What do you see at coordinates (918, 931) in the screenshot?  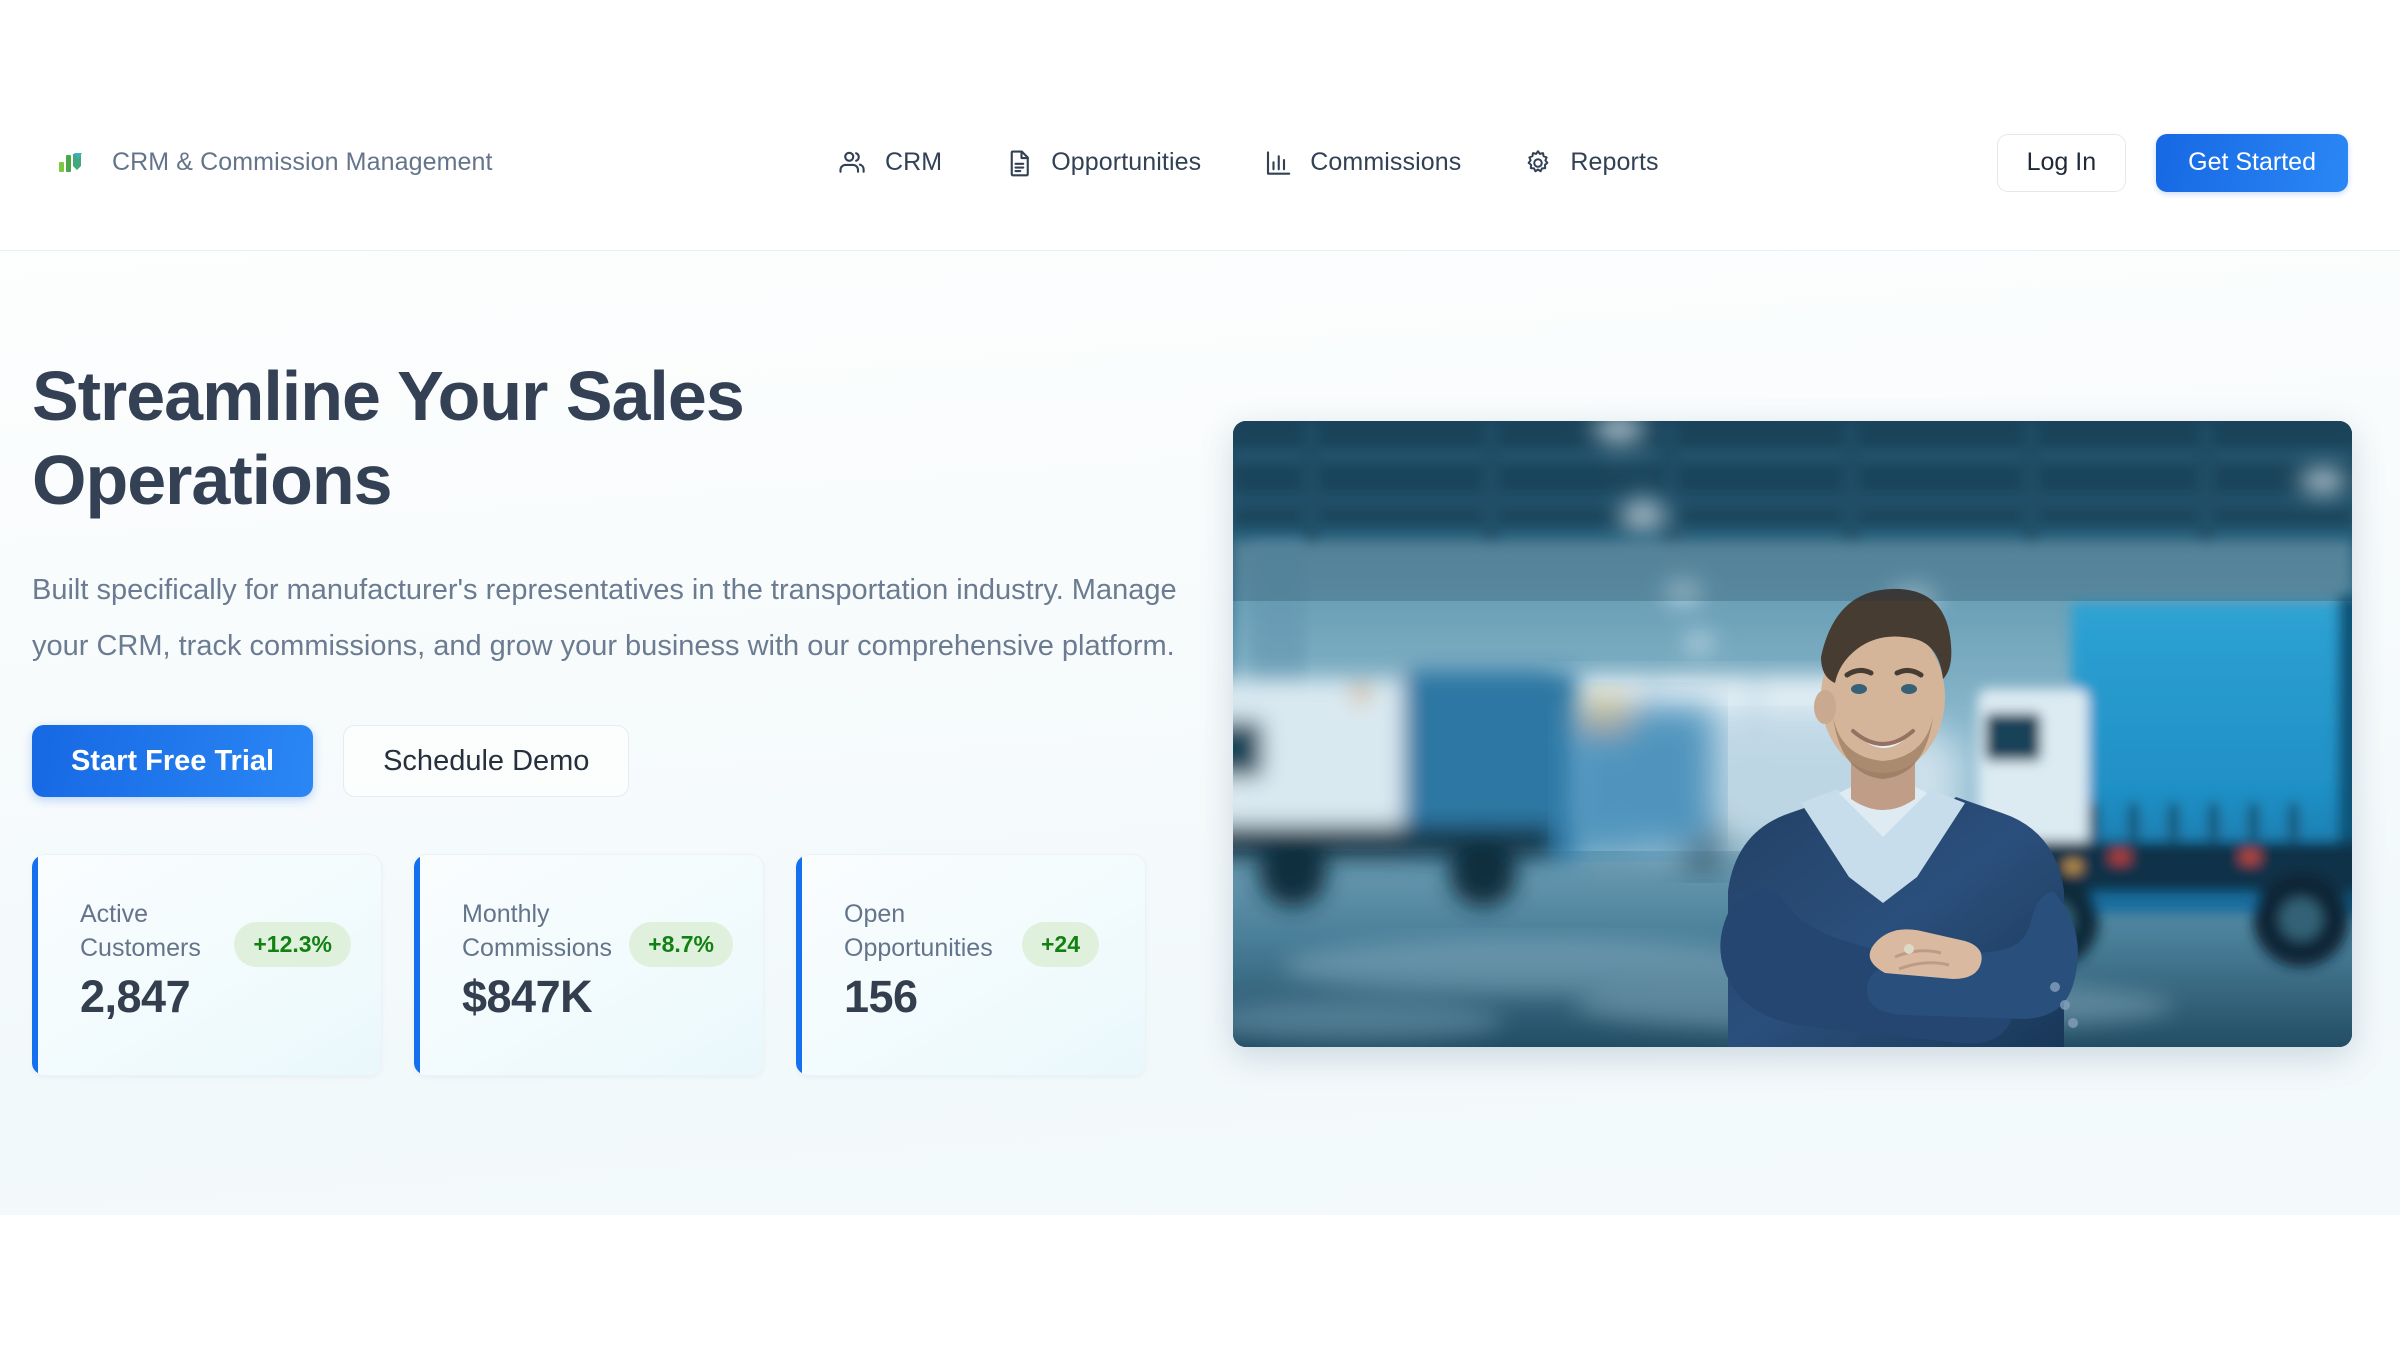 I see `stat-label: Open Opportunities` at bounding box center [918, 931].